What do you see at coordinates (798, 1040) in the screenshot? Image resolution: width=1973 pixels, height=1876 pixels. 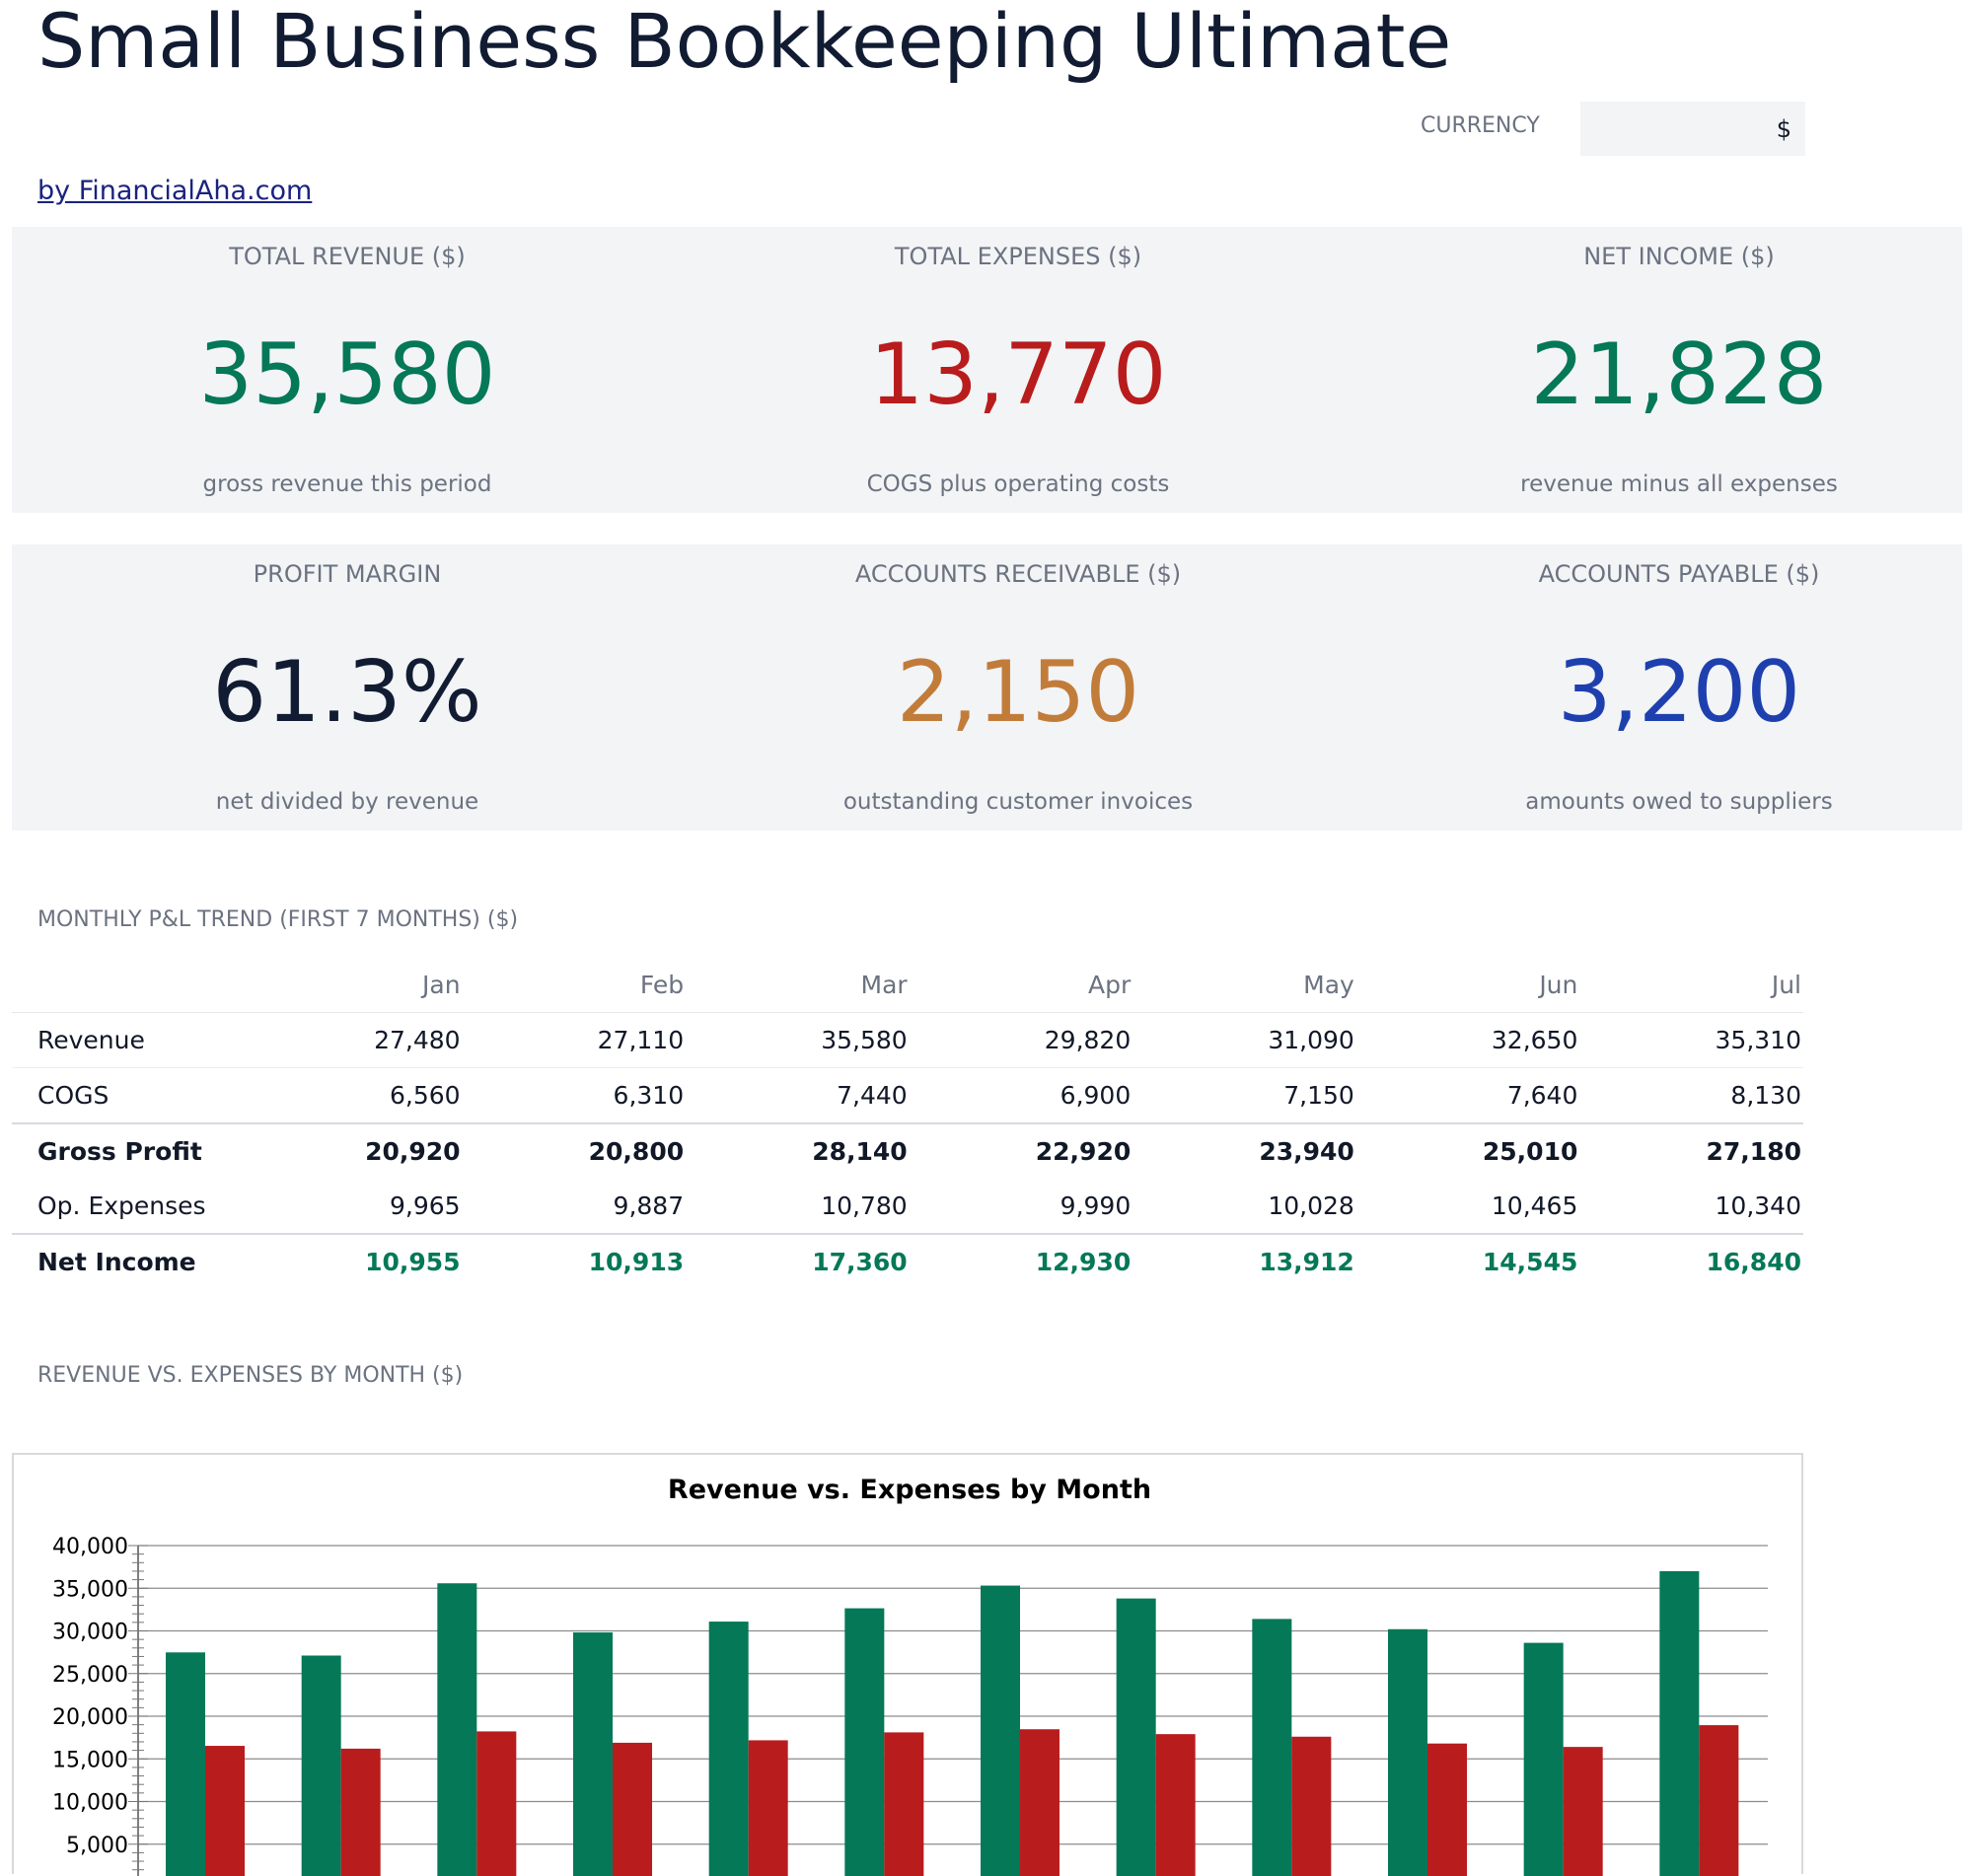 I see `pl-cell: 35,580` at bounding box center [798, 1040].